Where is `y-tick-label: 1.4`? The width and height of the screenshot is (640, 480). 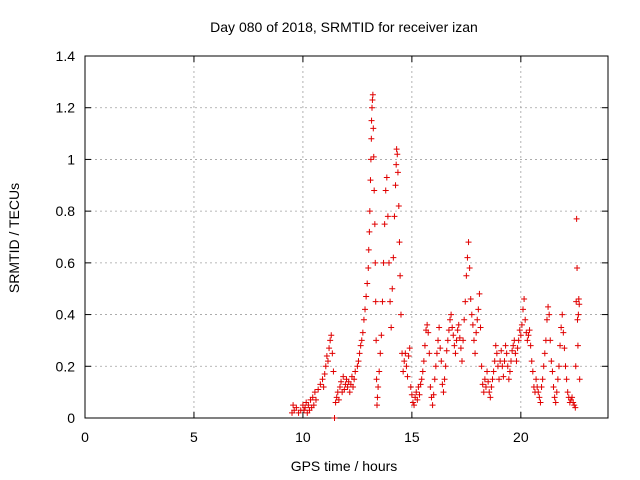 y-tick-label: 1.4 is located at coordinates (66, 56).